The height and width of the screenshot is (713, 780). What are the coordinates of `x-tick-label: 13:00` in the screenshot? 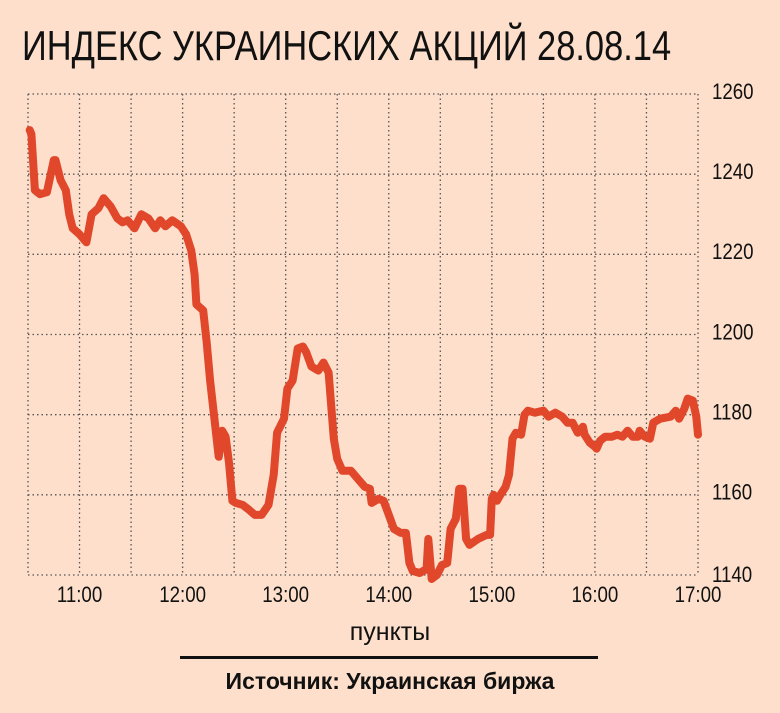 It's located at (285, 596).